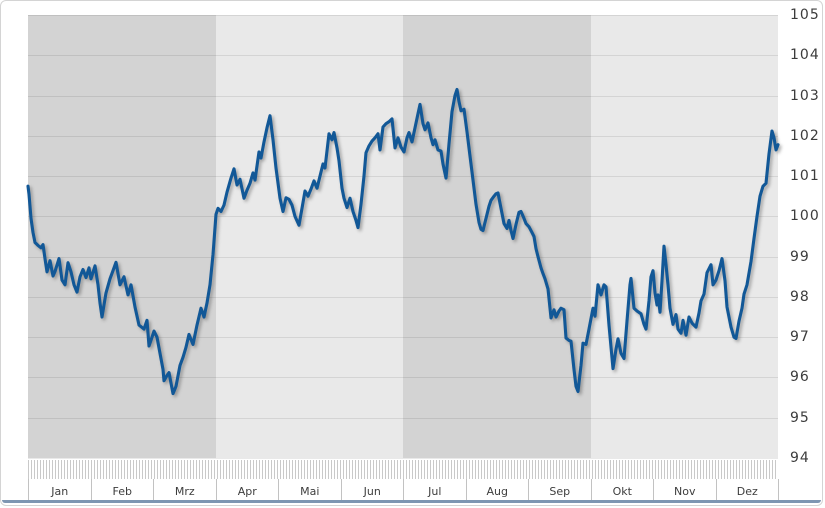 This screenshot has width=825, height=508. I want to click on y-axis-label-101: 101, so click(805, 176).